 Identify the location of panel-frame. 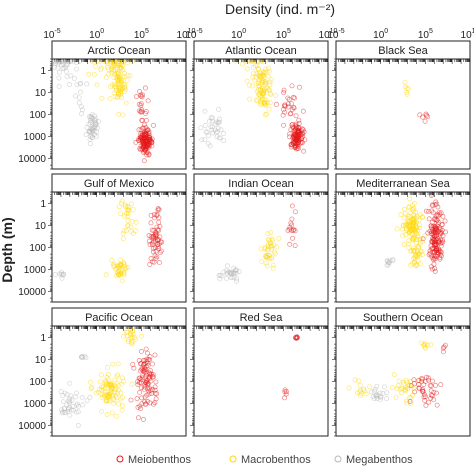
(403, 247).